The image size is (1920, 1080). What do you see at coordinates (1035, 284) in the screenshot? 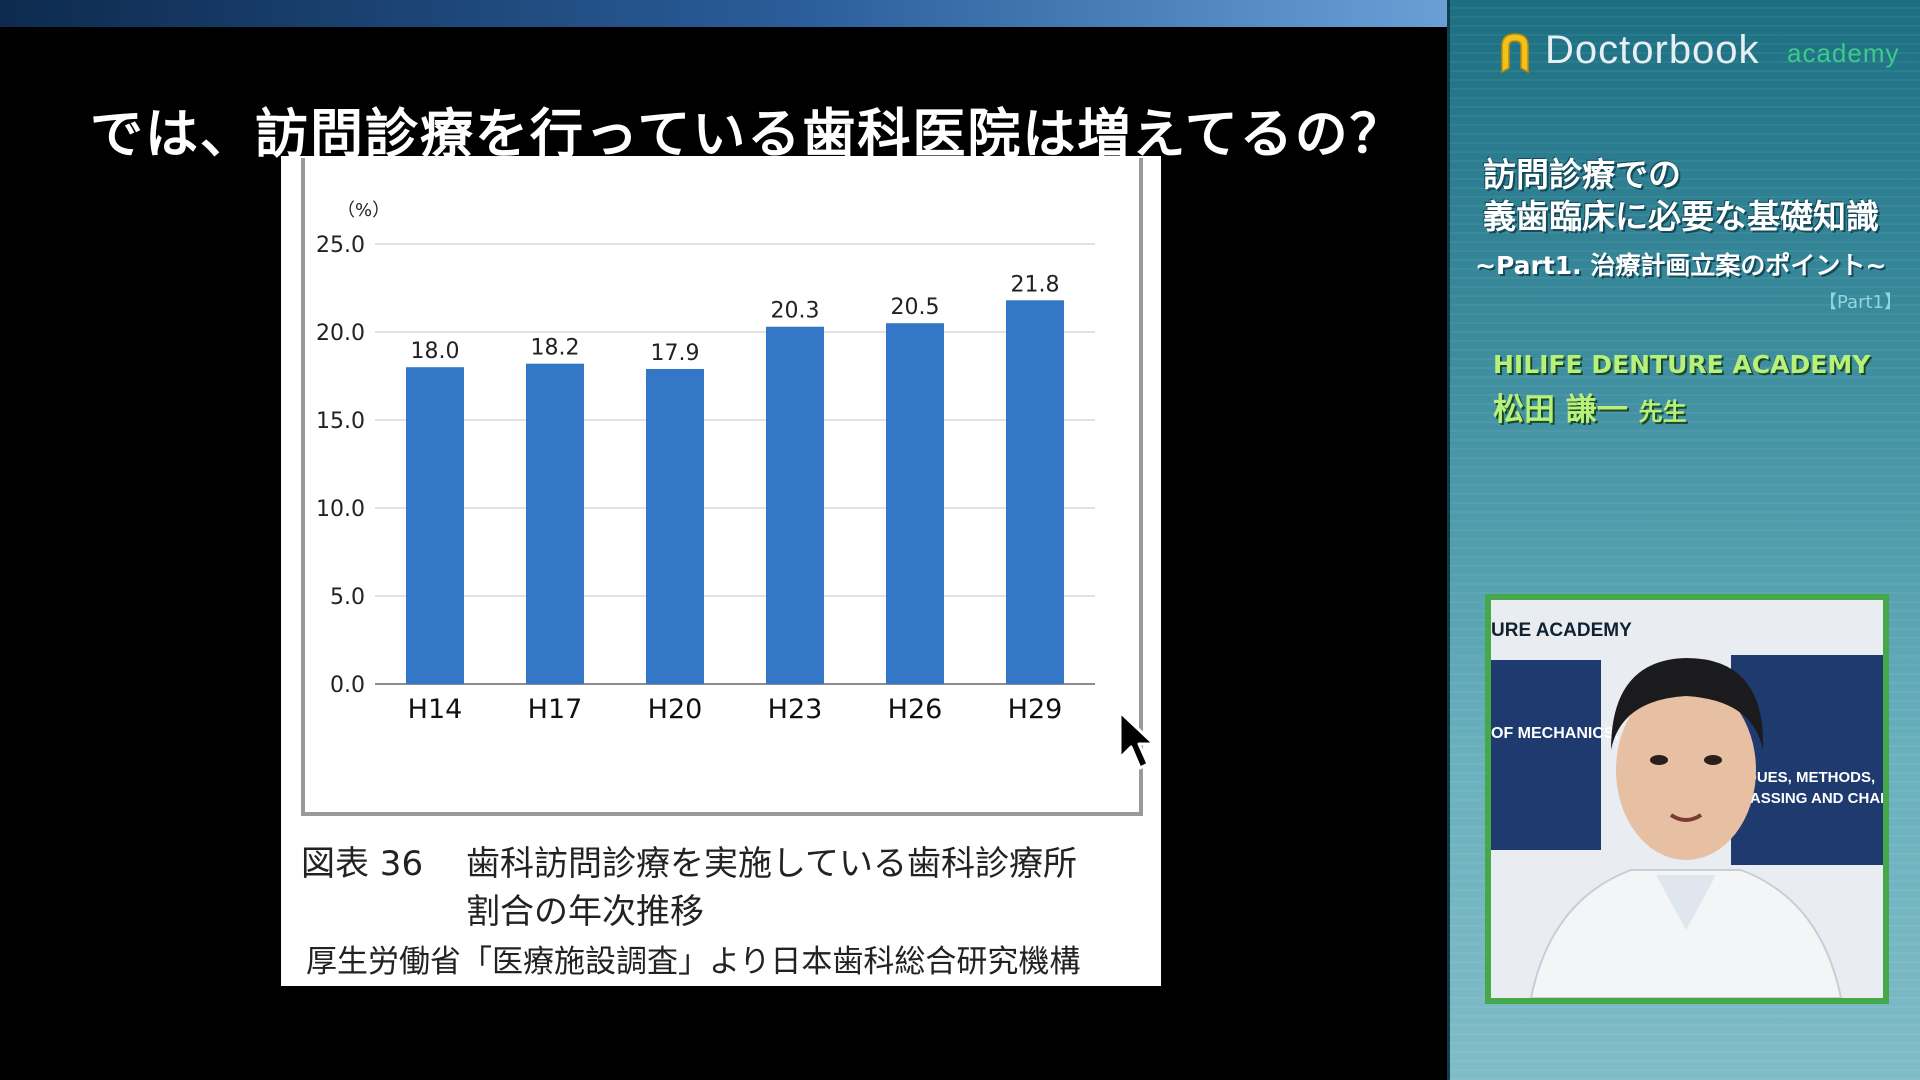
I see `data-label: 21.8` at bounding box center [1035, 284].